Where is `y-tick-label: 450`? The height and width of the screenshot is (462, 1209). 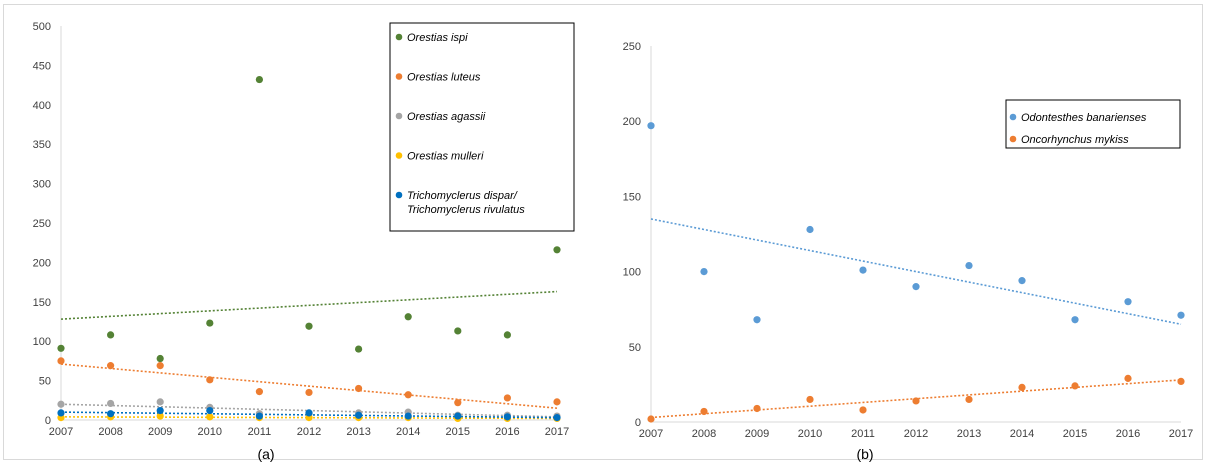
y-tick-label: 450 is located at coordinates (42, 66).